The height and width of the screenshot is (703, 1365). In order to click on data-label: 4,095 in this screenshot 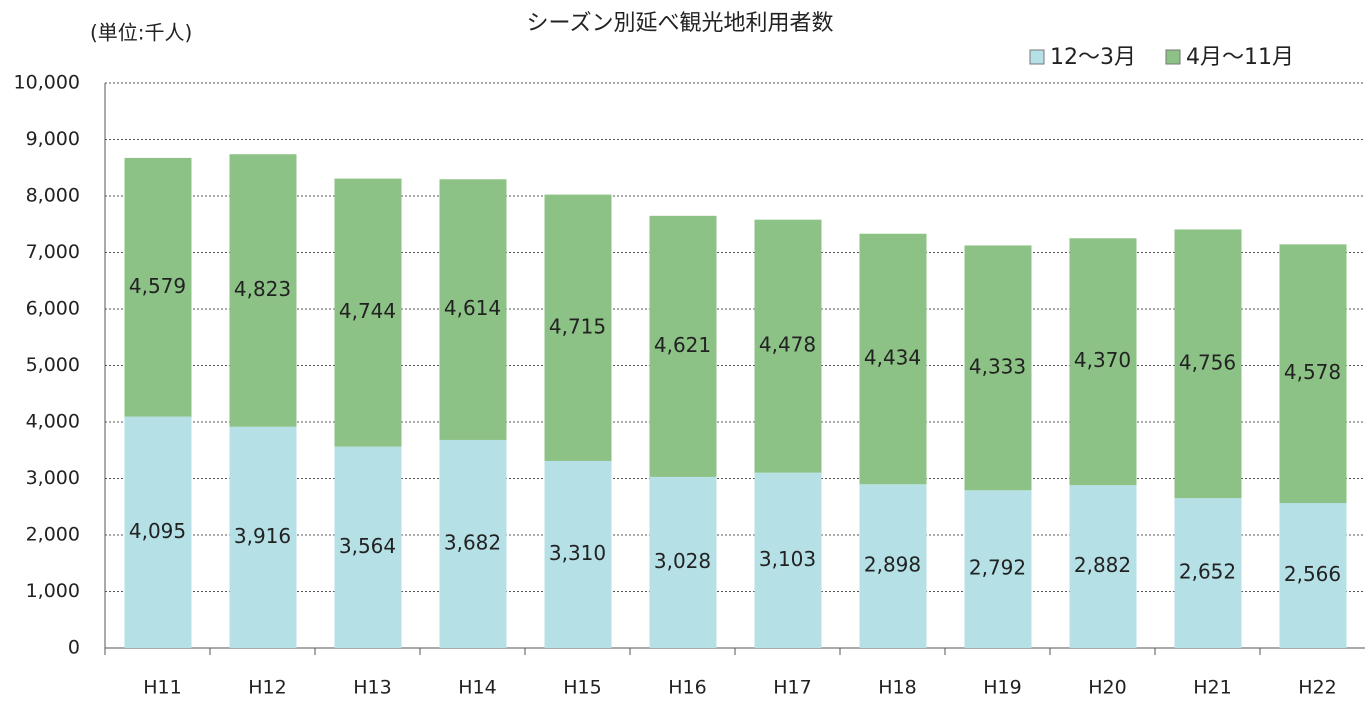, I will do `click(157, 531)`.